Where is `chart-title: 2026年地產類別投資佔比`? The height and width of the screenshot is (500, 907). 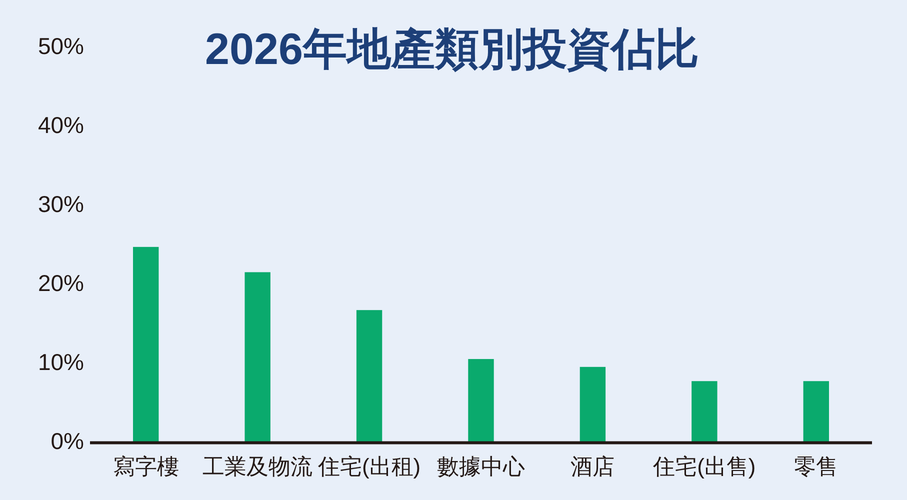
chart-title: 2026年地產類別投資佔比 is located at coordinates (452, 49).